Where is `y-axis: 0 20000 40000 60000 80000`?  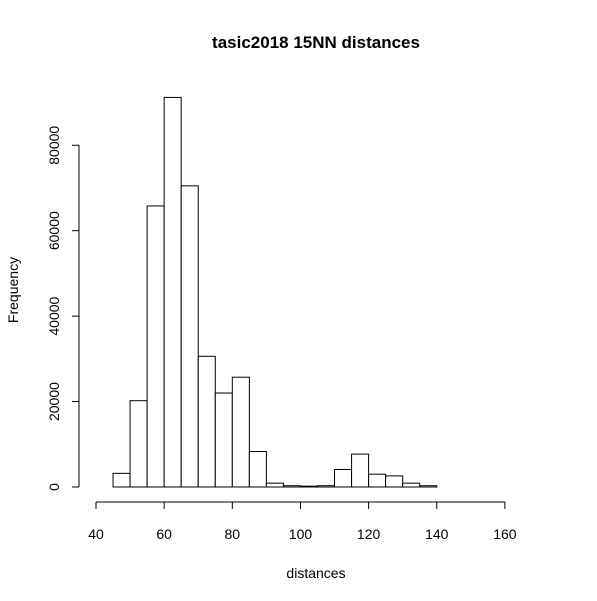
y-axis: 0 20000 40000 60000 80000 is located at coordinates (63, 308).